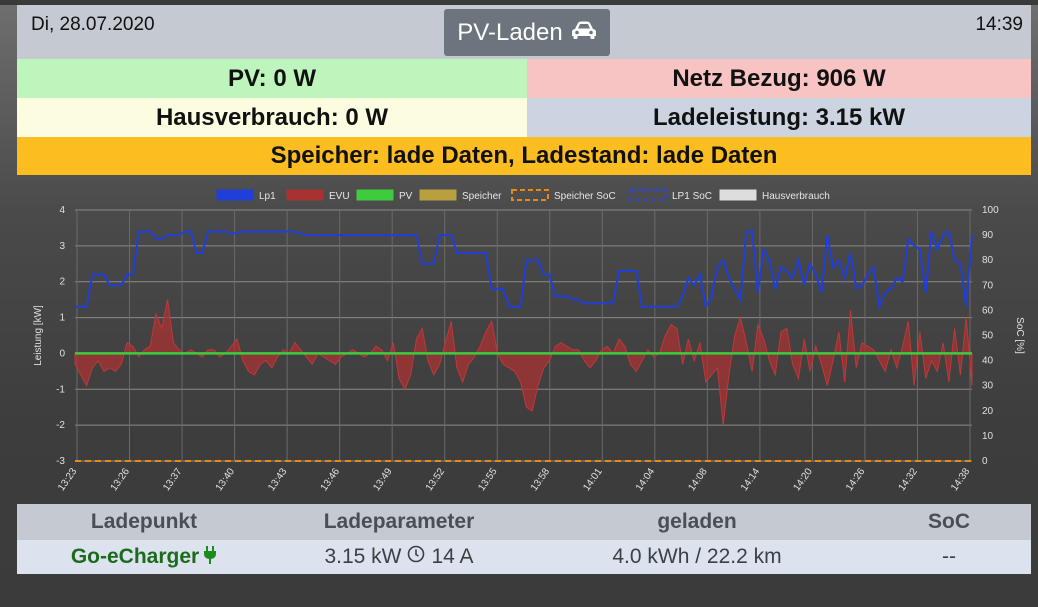  What do you see at coordinates (988, 411) in the screenshot?
I see `y2-tick-label: 20` at bounding box center [988, 411].